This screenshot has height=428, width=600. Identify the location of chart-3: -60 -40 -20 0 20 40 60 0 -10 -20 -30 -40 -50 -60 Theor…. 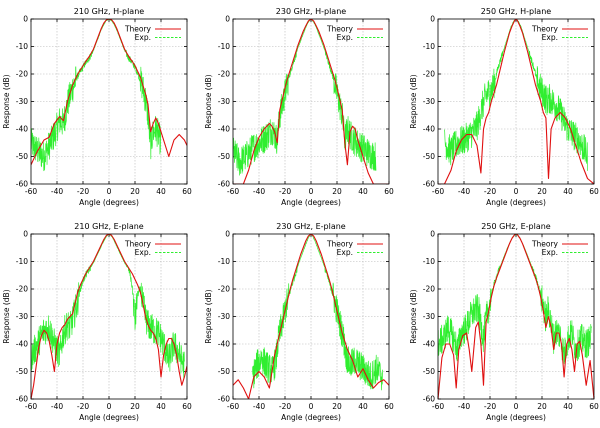
(504, 107).